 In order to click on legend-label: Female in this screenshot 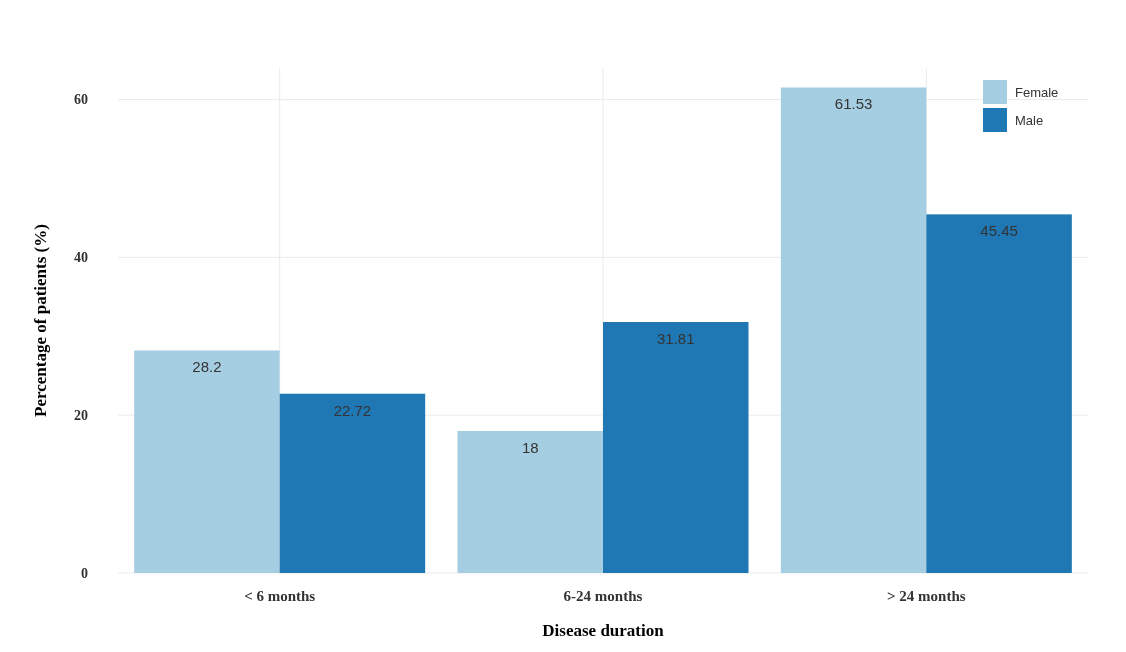, I will do `click(1037, 92)`.